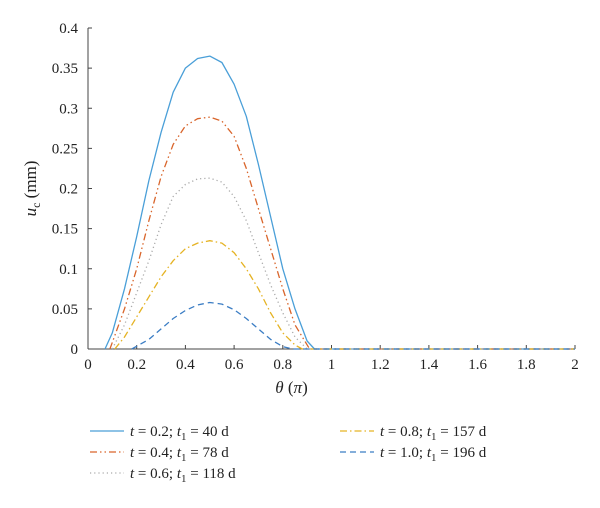 This screenshot has height=508, width=600. I want to click on legend-entry-5: t = 1.0; t1 = 196 d, so click(413, 454).